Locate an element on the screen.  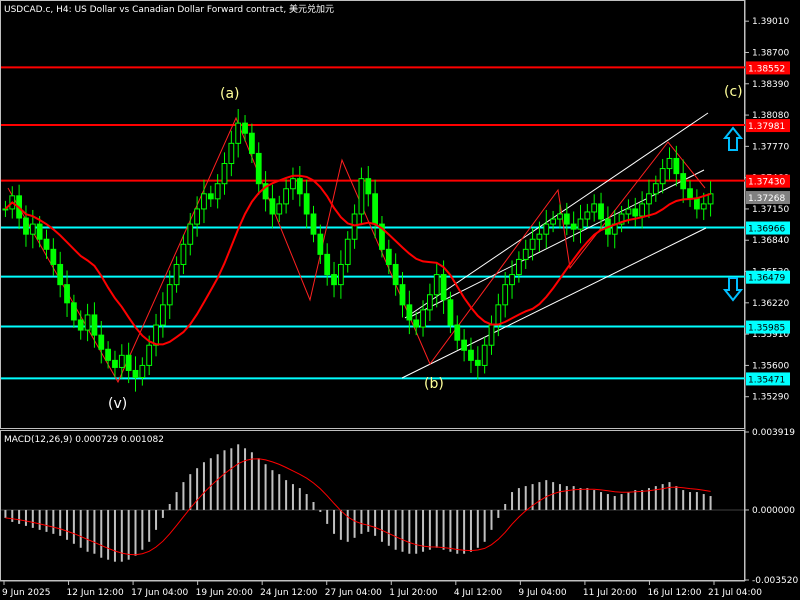
time-tick-label: 9 Jun 2025 is located at coordinates (26, 593).